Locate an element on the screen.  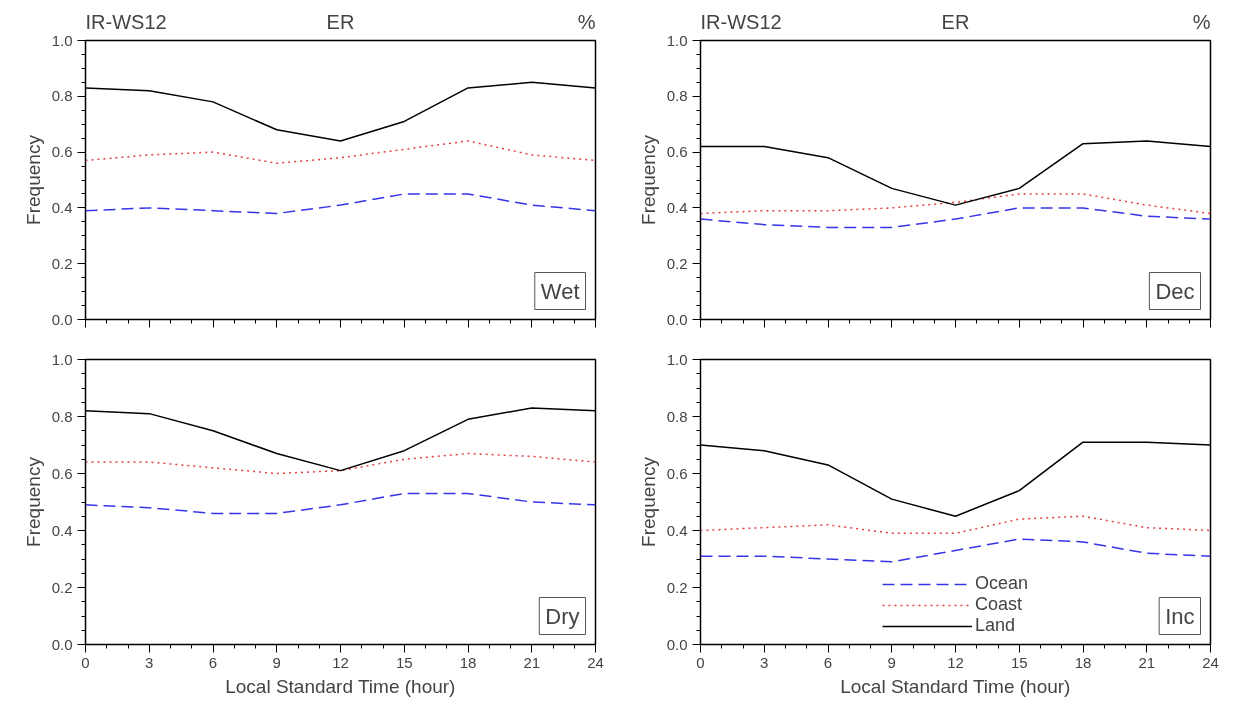
annotation: Dry is located at coordinates (562, 616).